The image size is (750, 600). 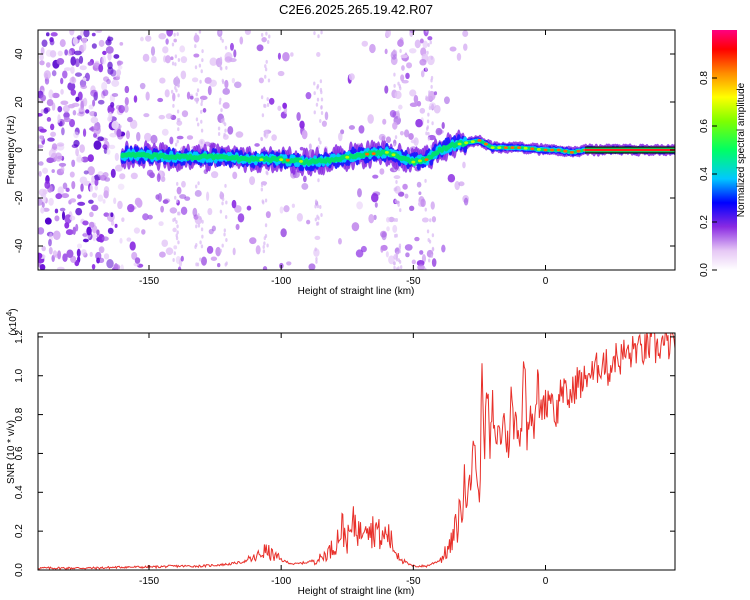 I want to click on colorbar-tick-label: 0.6, so click(x=704, y=126).